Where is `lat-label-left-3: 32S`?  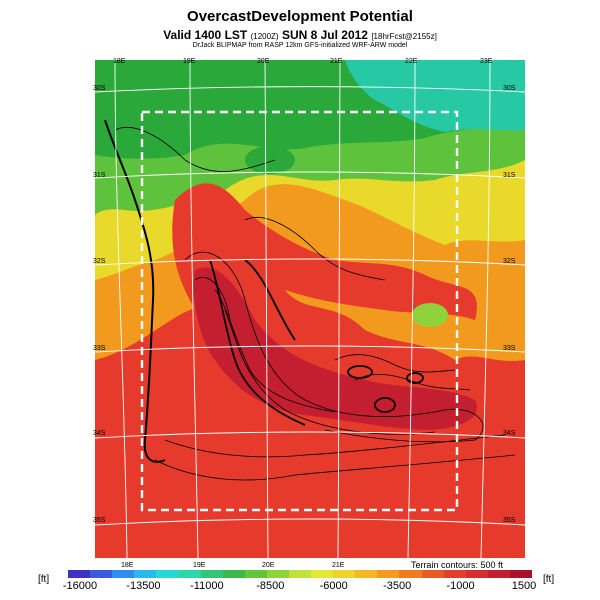 lat-label-left-3: 32S is located at coordinates (99, 261).